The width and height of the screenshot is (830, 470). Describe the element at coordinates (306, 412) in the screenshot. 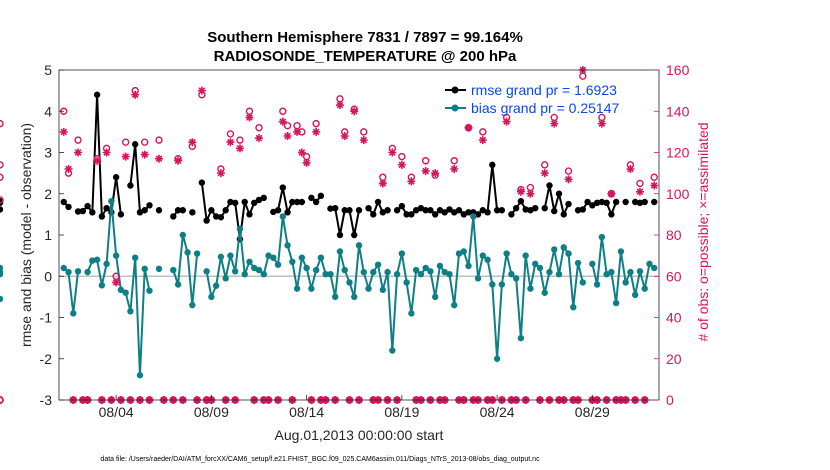

I see `x-tick-label: 08/14` at that location.